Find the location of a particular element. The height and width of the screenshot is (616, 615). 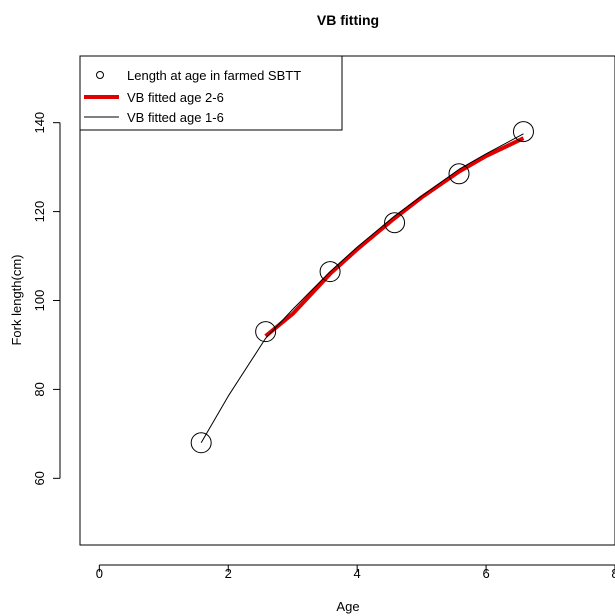

y-tick-label: 80 is located at coordinates (39, 389).